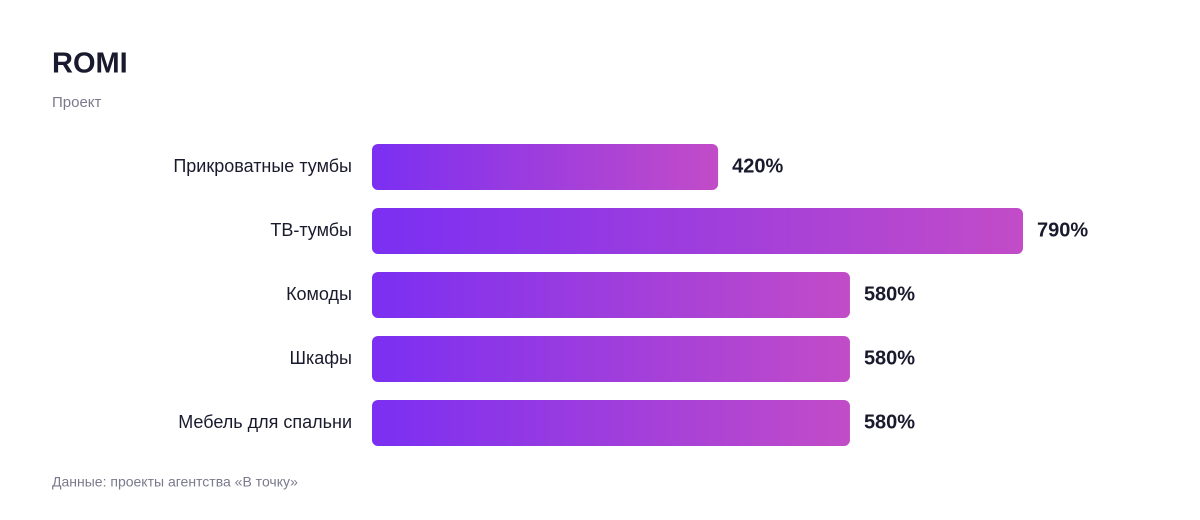 This screenshot has height=520, width=1200. What do you see at coordinates (1062, 230) in the screenshot?
I see `value-label: 790%` at bounding box center [1062, 230].